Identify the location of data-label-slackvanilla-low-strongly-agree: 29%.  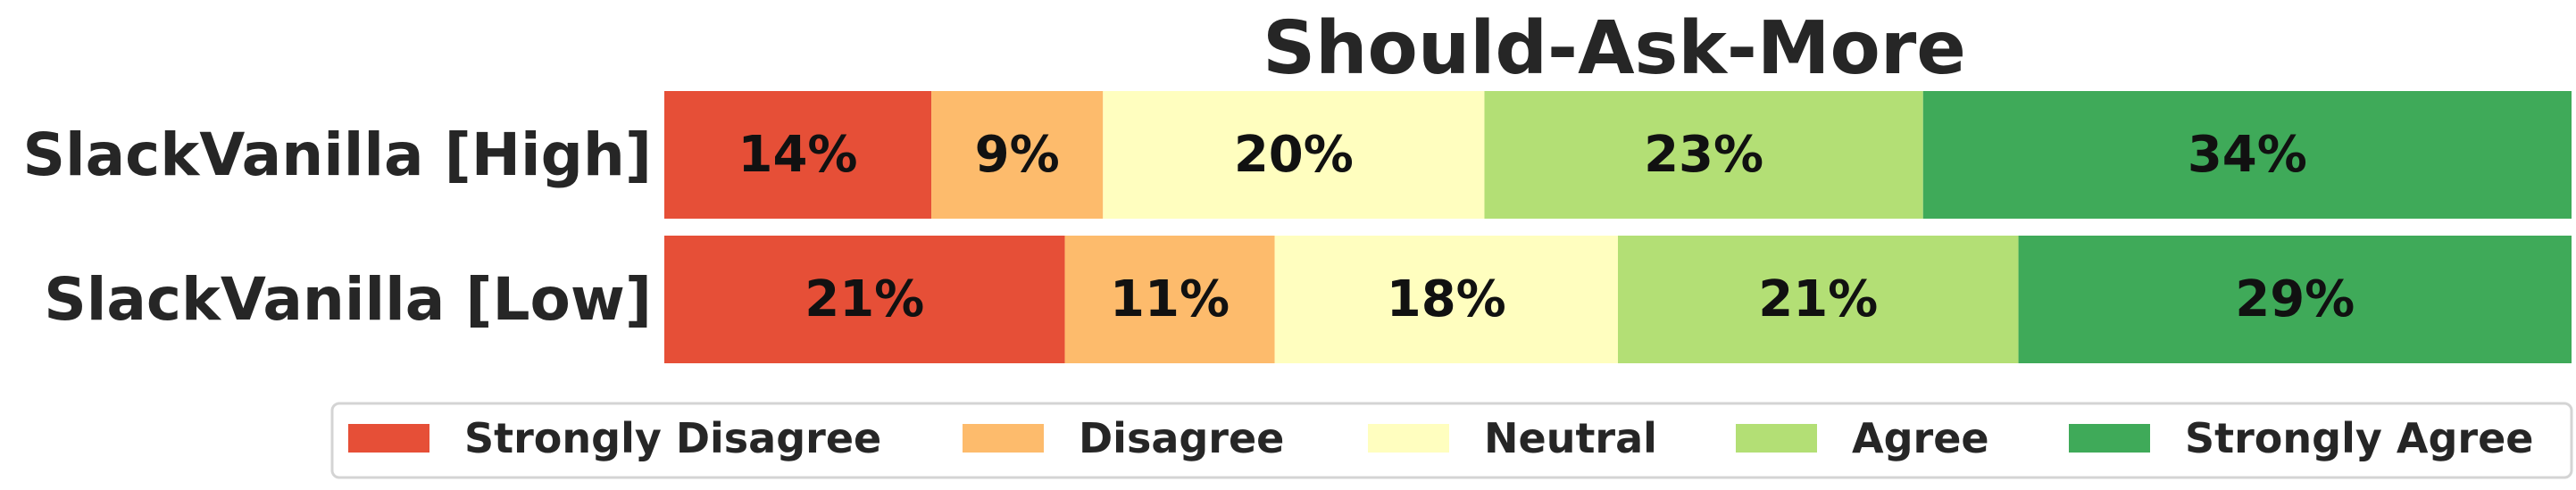
(2295, 299).